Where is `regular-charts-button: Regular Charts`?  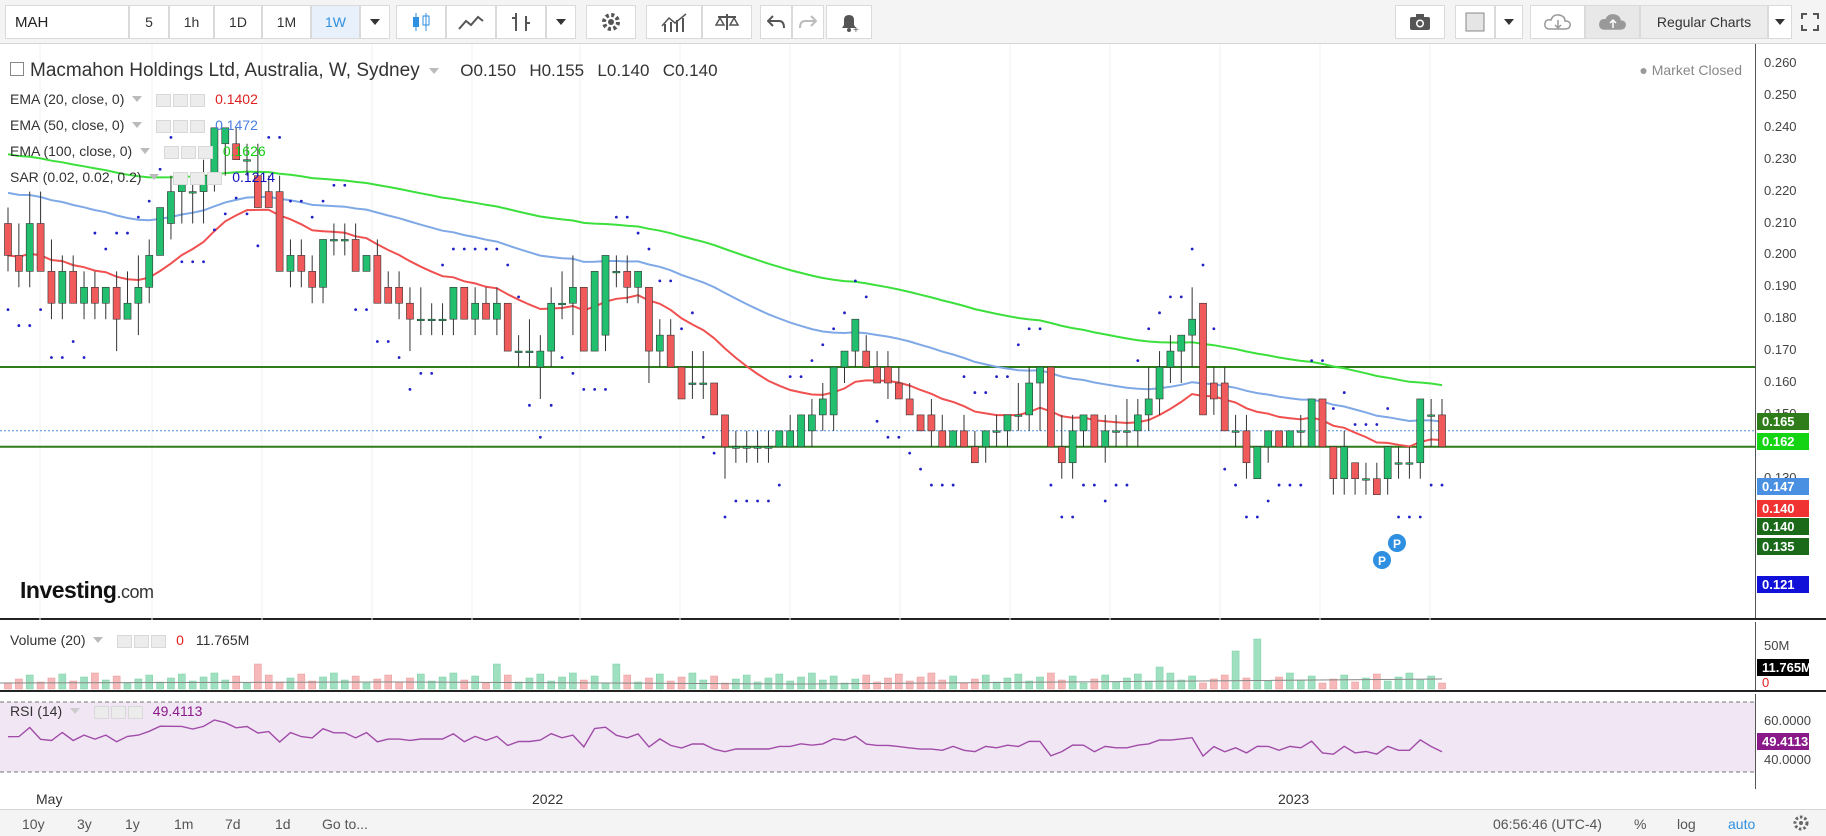
regular-charts-button: Regular Charts is located at coordinates (1704, 22).